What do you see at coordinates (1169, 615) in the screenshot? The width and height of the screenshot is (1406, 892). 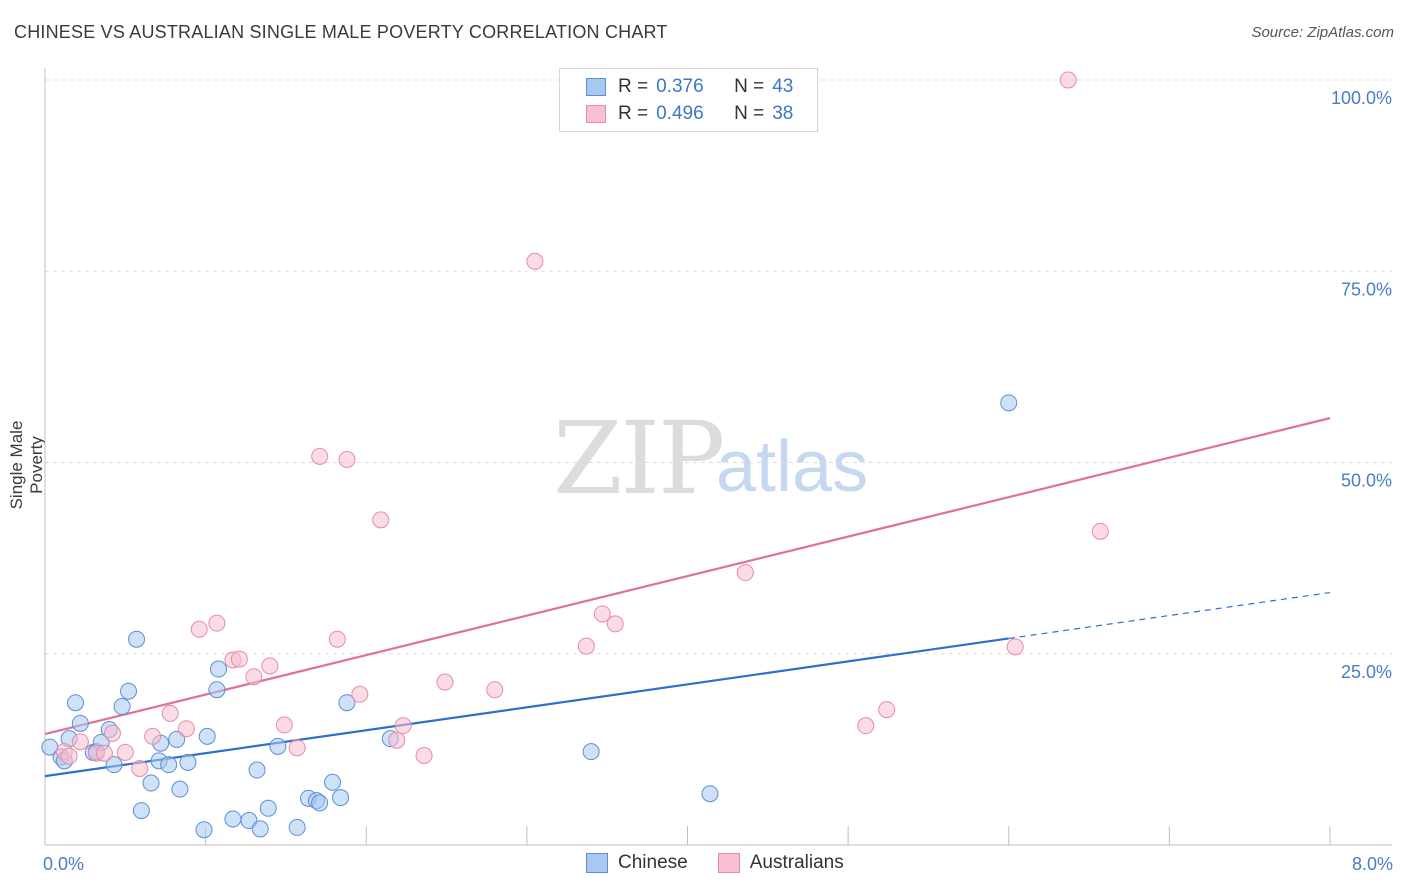 I see `trend-extension-chinese` at bounding box center [1169, 615].